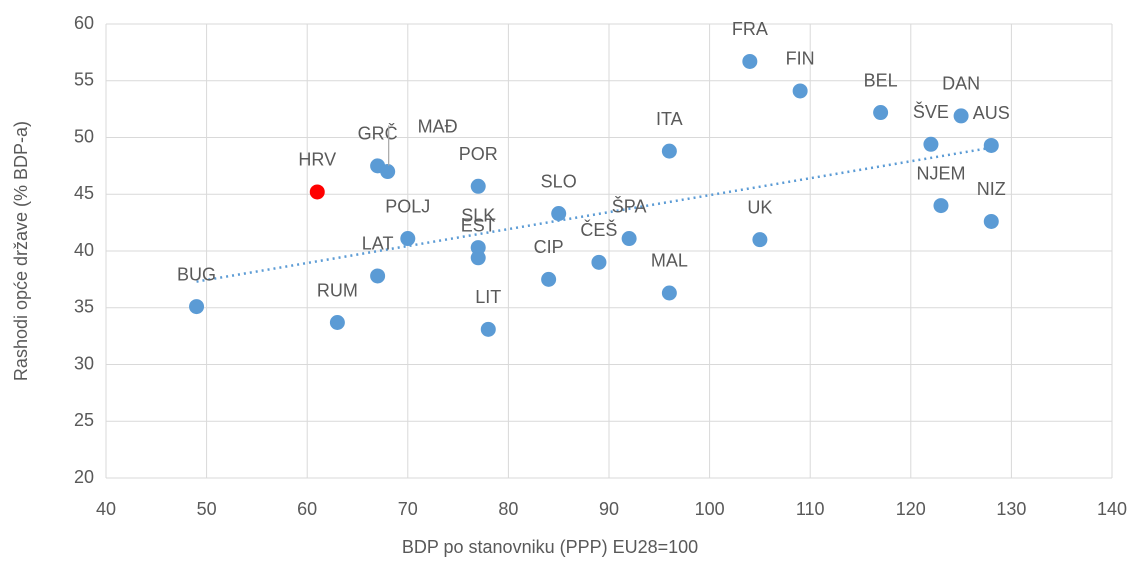 The width and height of the screenshot is (1141, 563). What do you see at coordinates (106, 509) in the screenshot?
I see `x-tick-label: 40` at bounding box center [106, 509].